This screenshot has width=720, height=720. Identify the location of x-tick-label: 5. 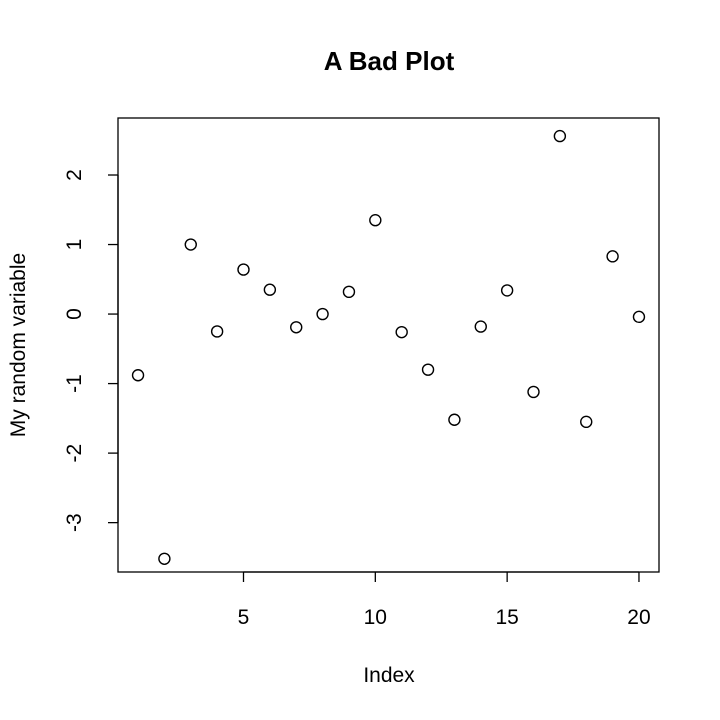
(244, 617).